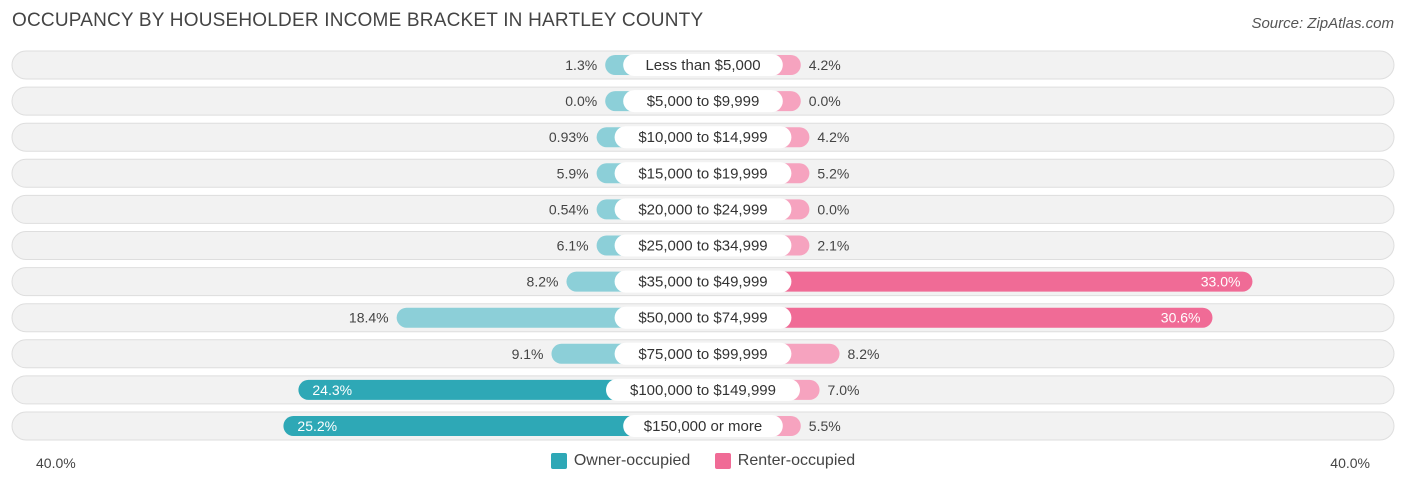 The width and height of the screenshot is (1406, 486). I want to click on category-label: $150,000 or more, so click(703, 426).